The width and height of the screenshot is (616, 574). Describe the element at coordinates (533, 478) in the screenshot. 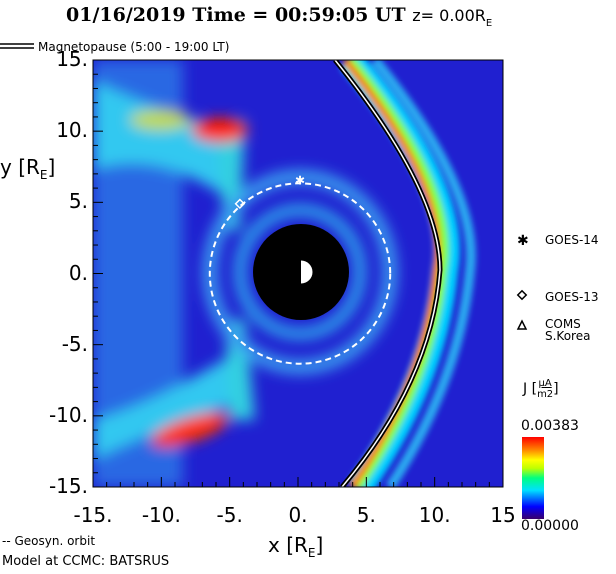

I see `colorbar` at that location.